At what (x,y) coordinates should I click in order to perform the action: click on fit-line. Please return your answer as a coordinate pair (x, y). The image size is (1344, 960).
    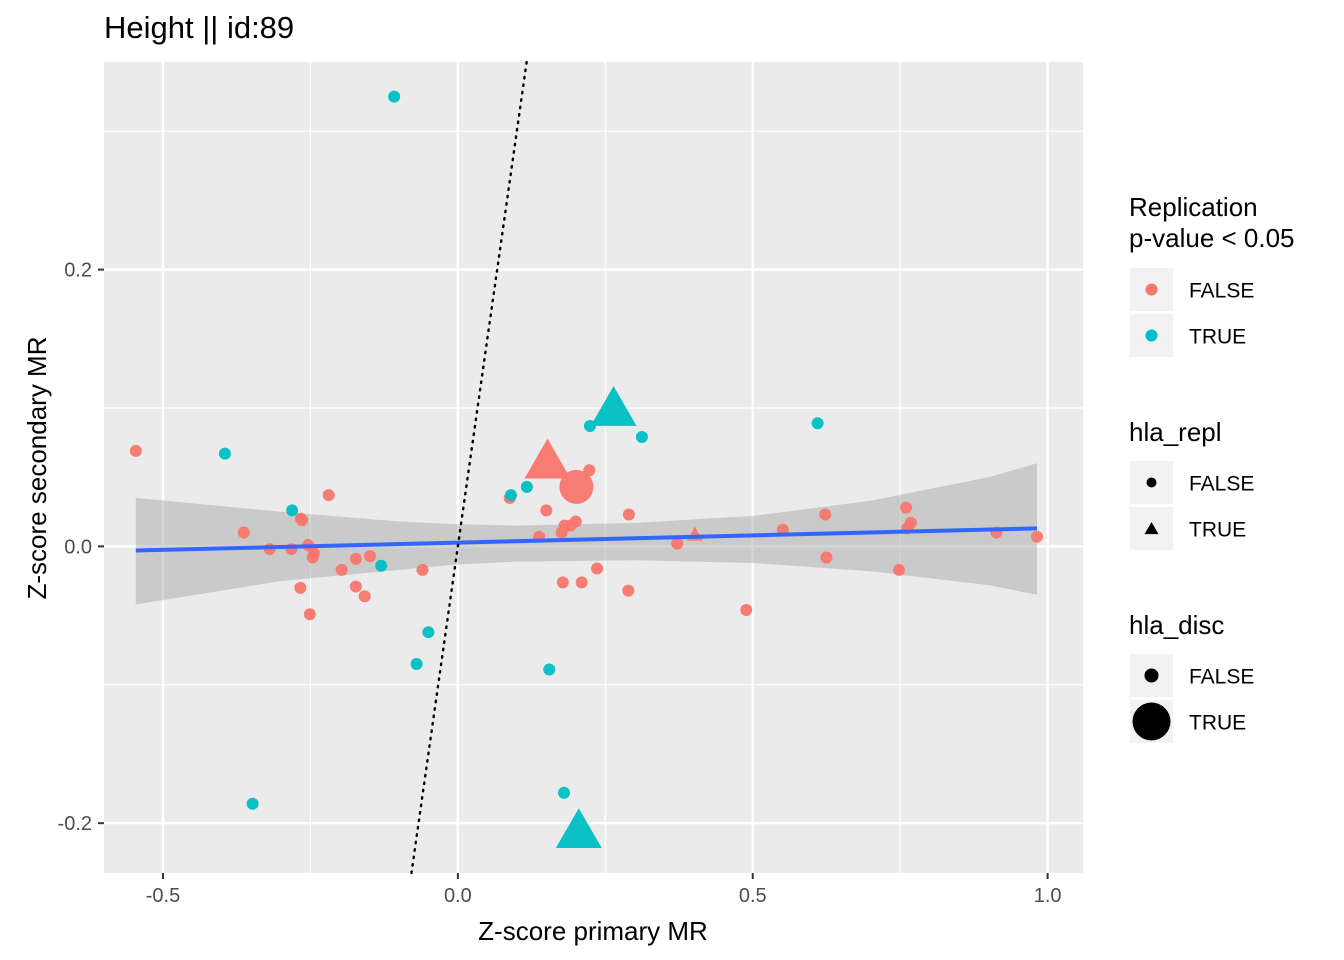
    Looking at the image, I should click on (586, 539).